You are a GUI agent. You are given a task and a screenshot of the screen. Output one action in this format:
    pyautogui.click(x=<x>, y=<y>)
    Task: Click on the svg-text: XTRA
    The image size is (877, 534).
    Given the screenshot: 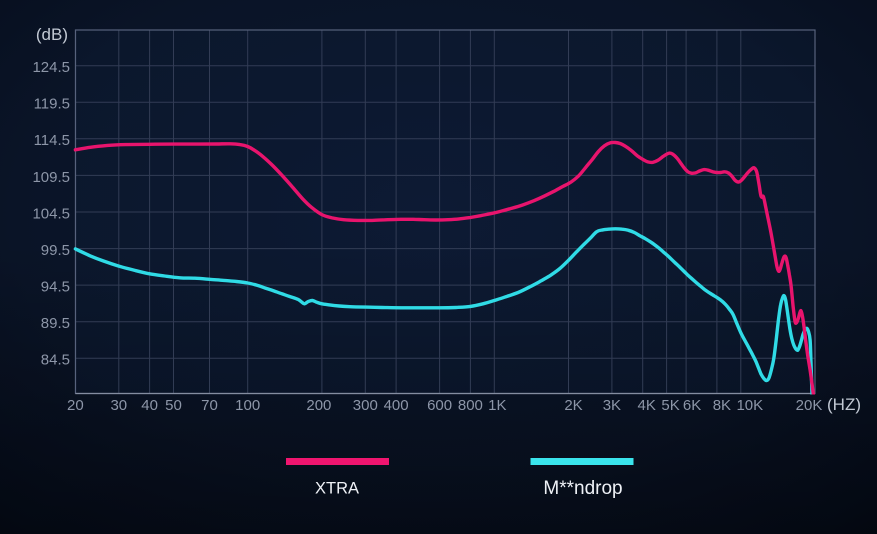 What is the action you would take?
    pyautogui.click(x=337, y=489)
    